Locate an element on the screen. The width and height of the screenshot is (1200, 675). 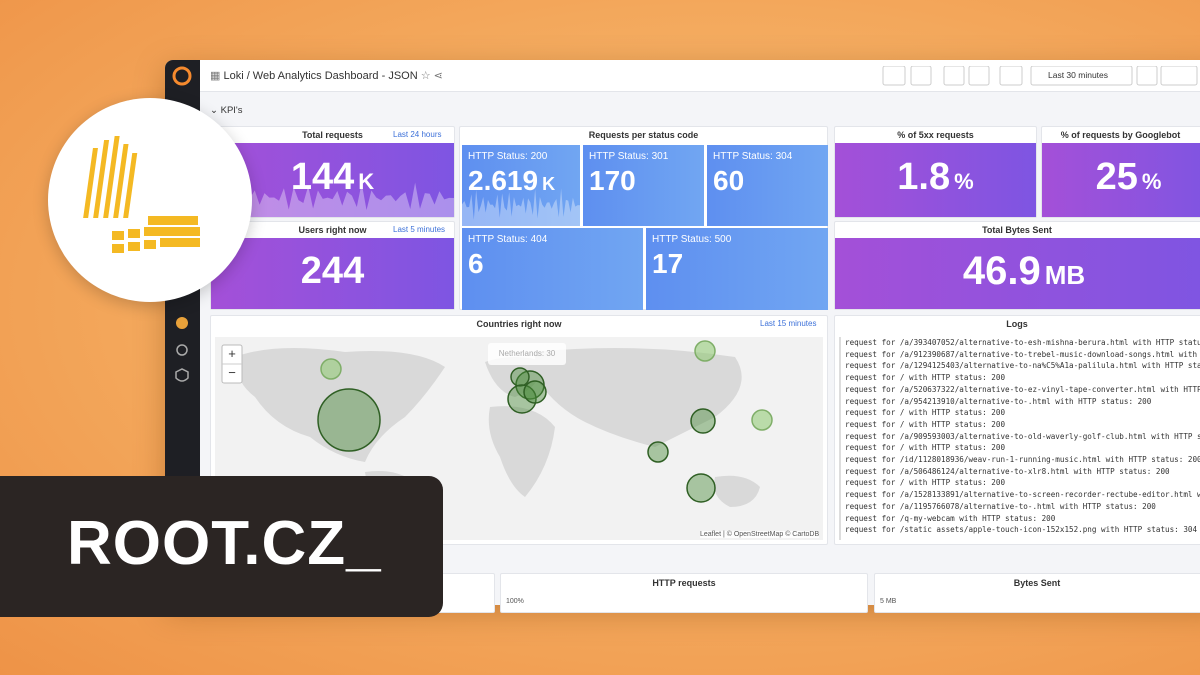
stat-box: 17 HTTP Status: 500 is located at coordinates (737, 269).